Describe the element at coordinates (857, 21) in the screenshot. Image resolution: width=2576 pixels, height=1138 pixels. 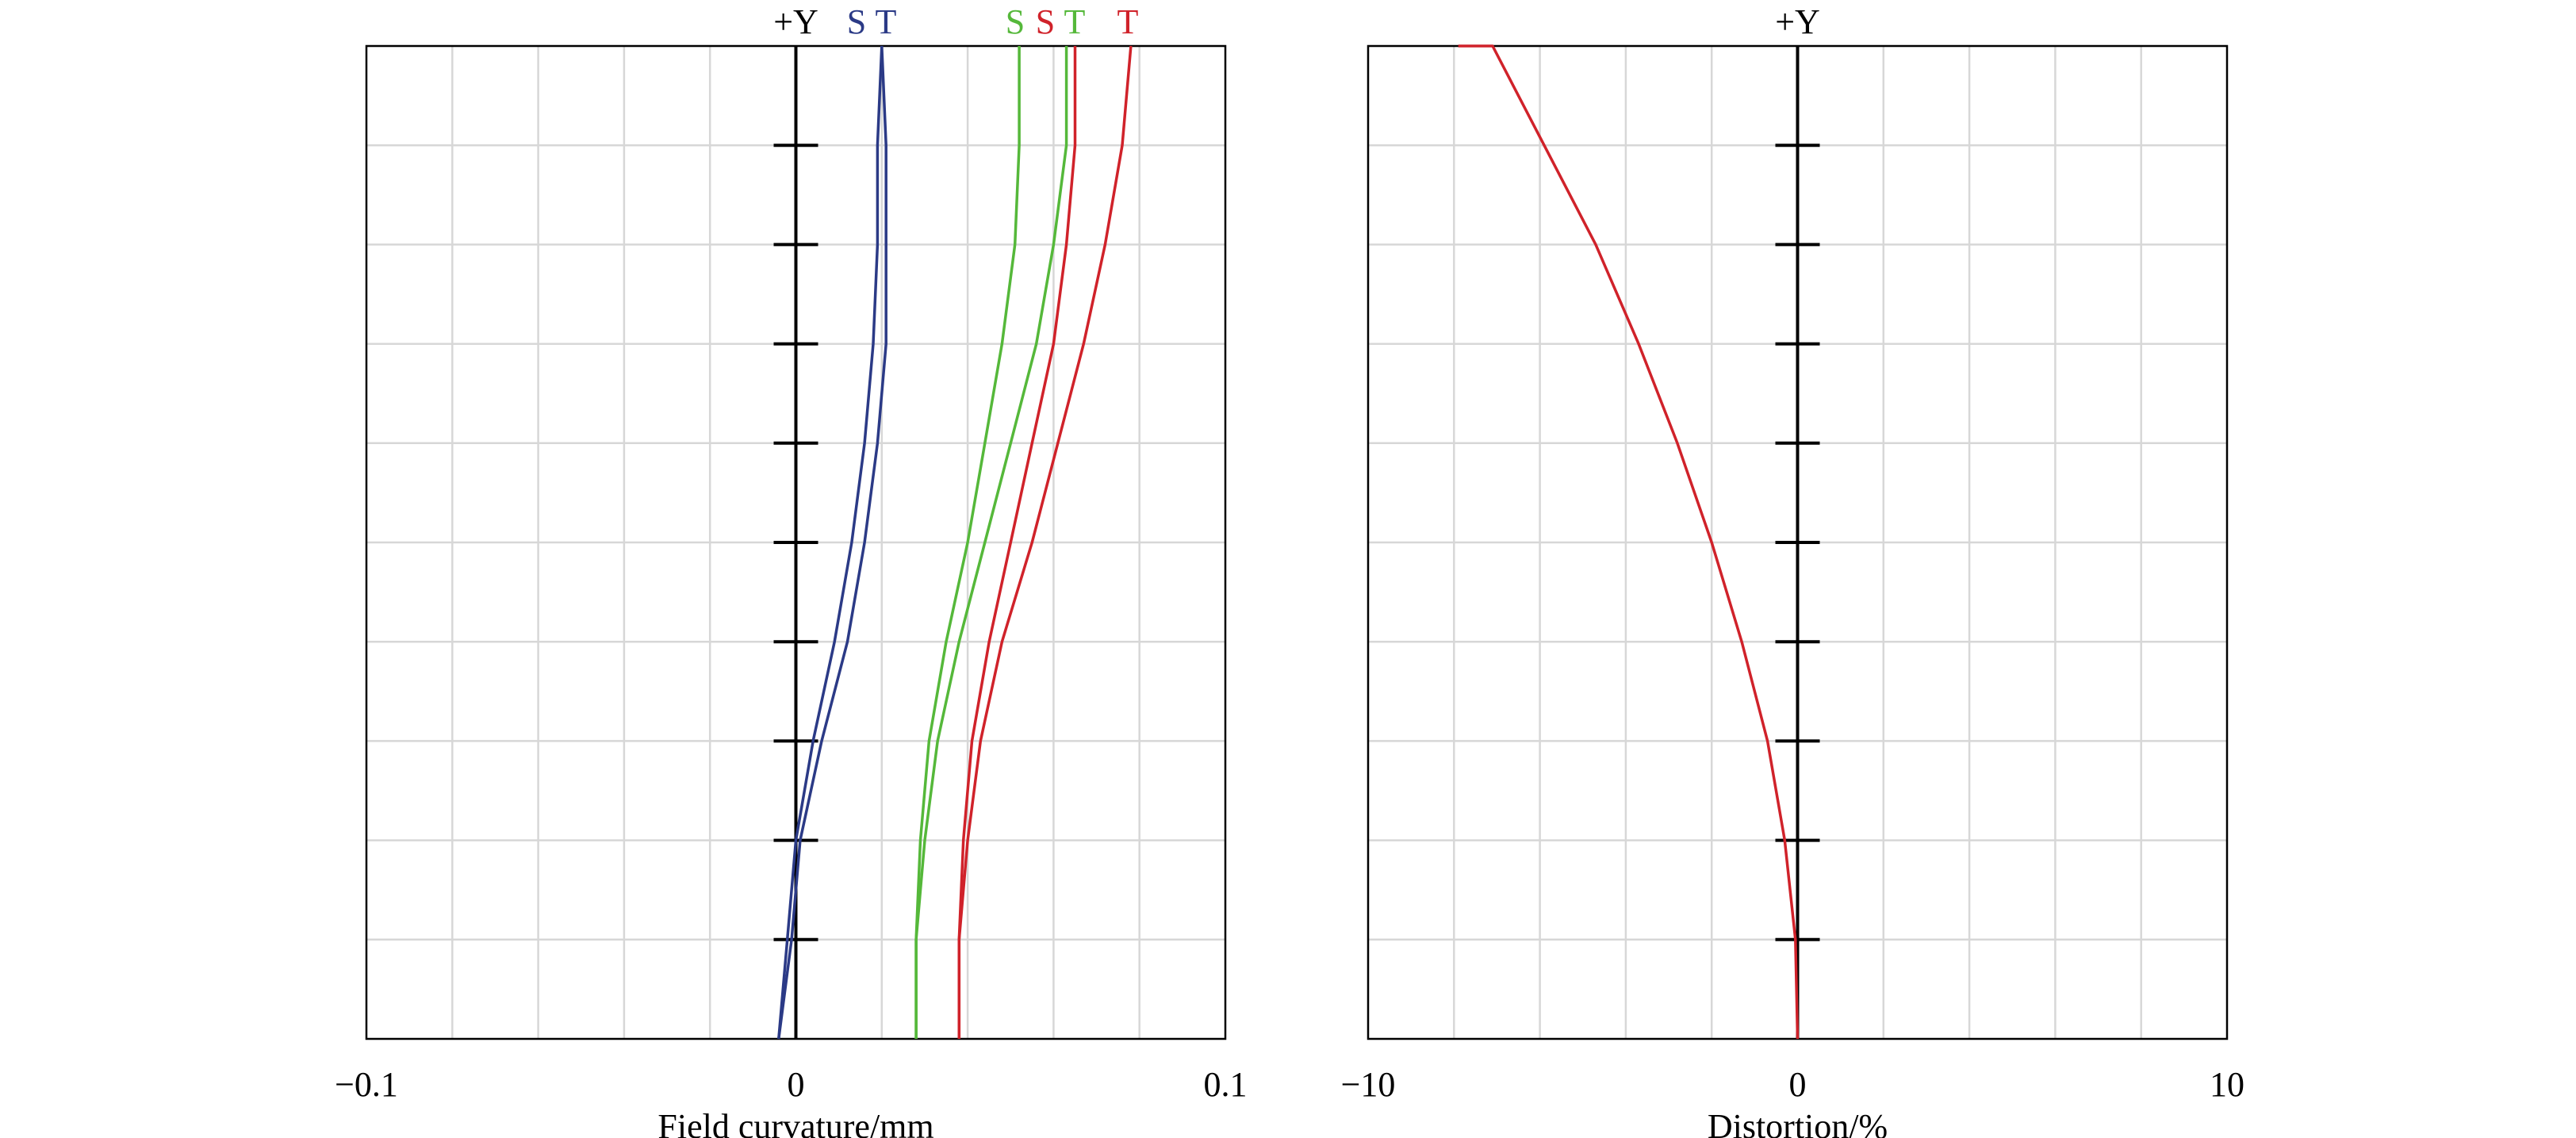
I see `legend-label-blue: S` at that location.